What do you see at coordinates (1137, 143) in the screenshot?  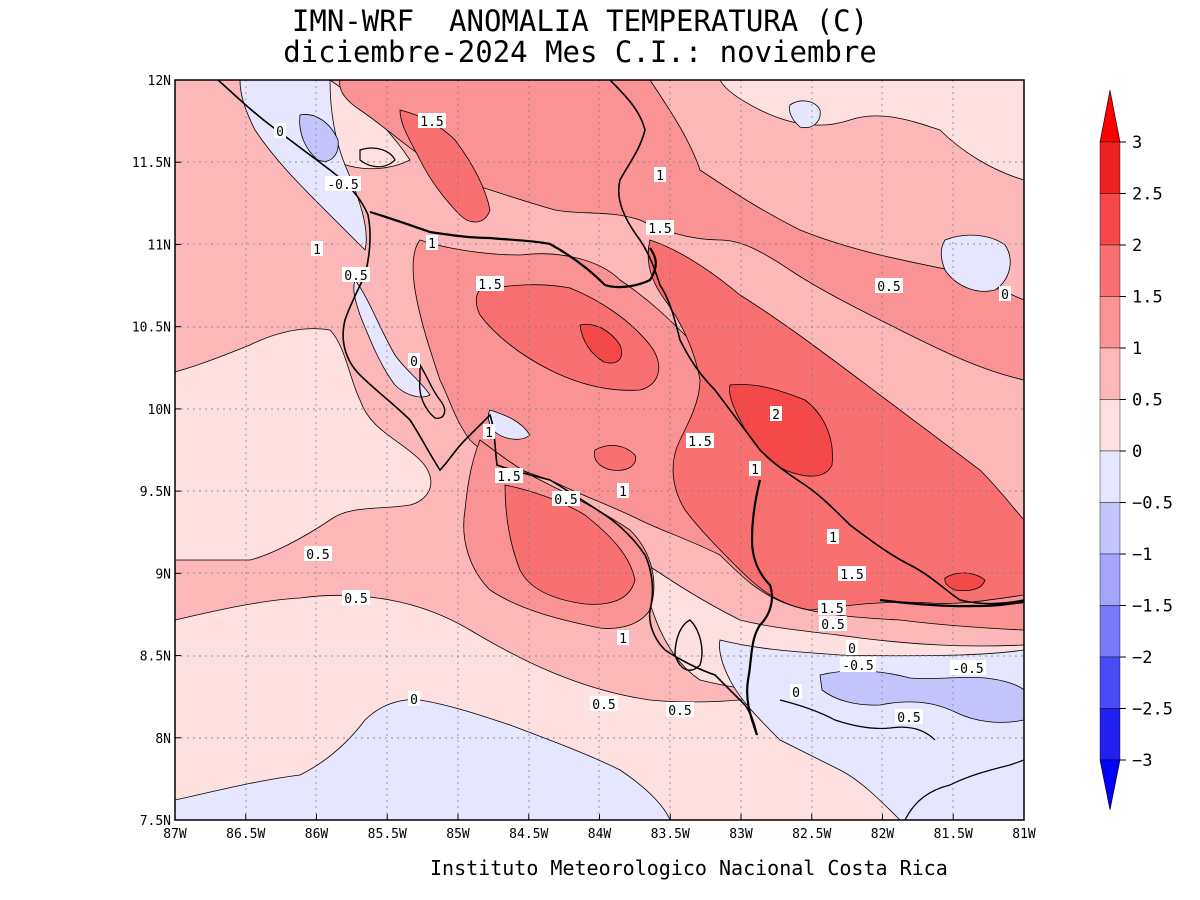 I see `colorbar-label: 3` at bounding box center [1137, 143].